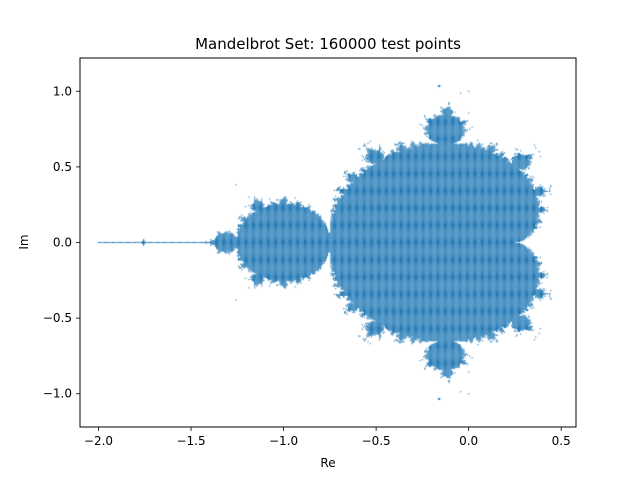 This screenshot has height=480, width=640. I want to click on x-tick-label: −1.0, so click(283, 441).